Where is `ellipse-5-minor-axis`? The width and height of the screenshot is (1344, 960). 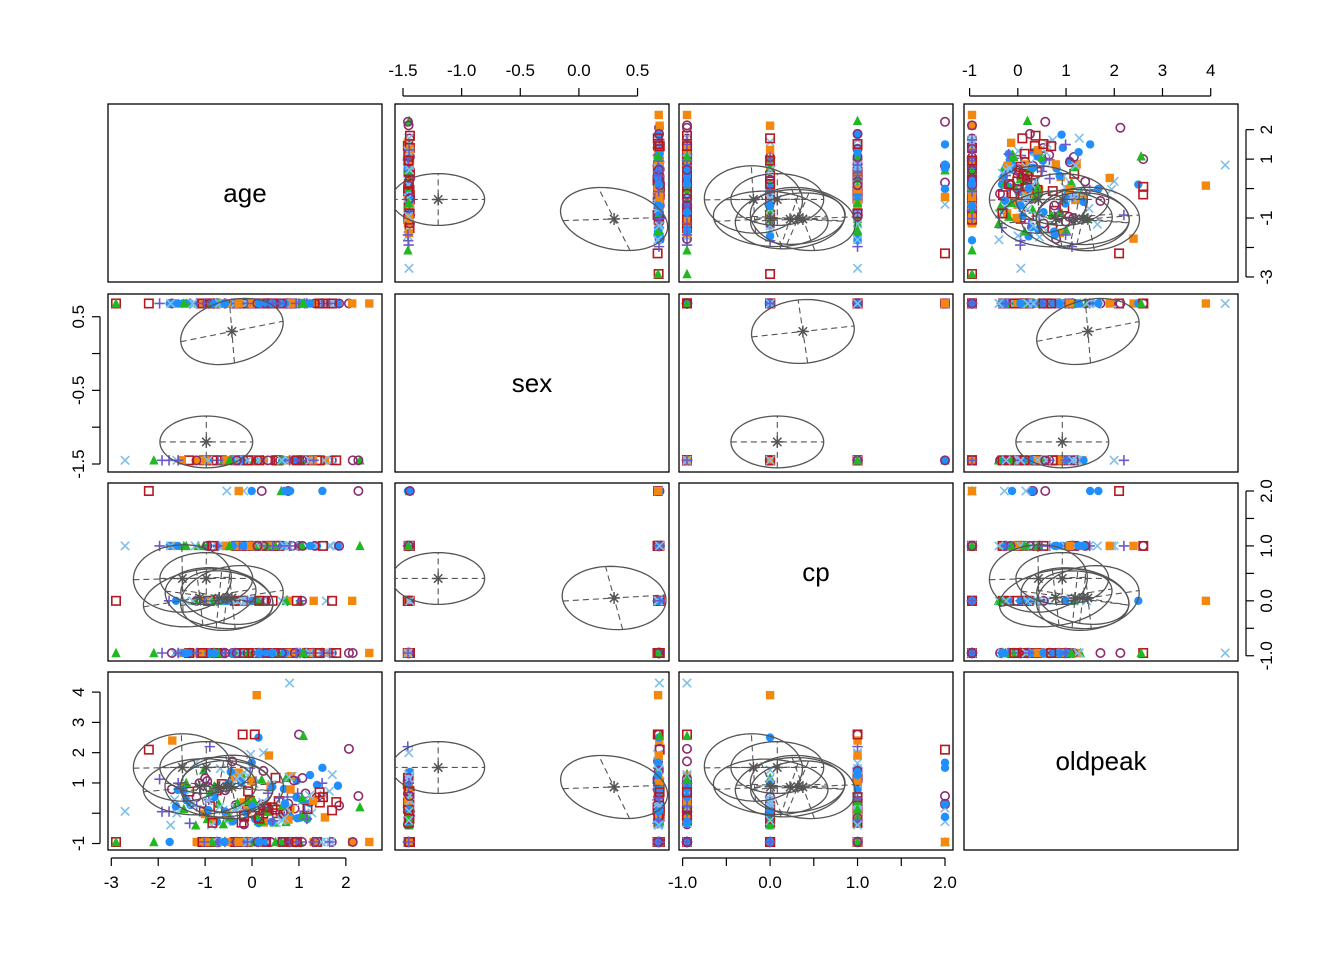
ellipse-5-minor-axis is located at coordinates (1083, 218).